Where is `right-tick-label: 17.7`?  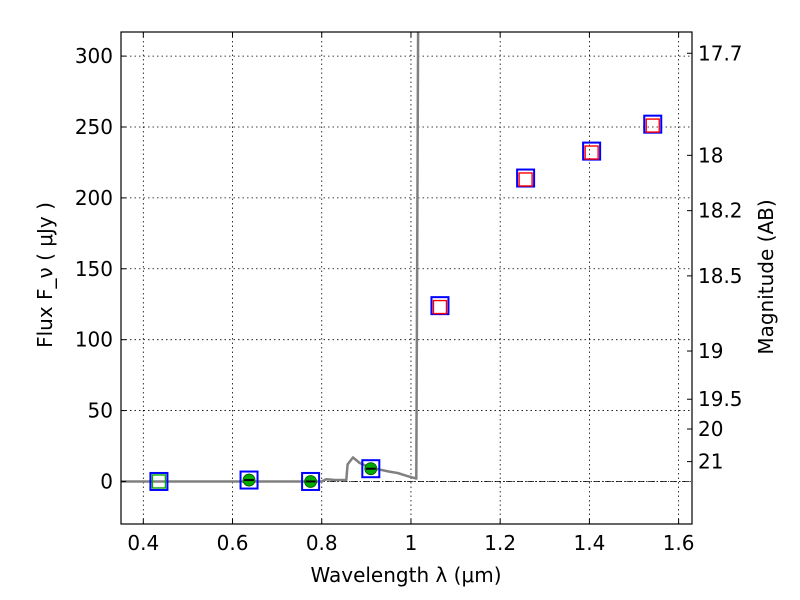 right-tick-label: 17.7 is located at coordinates (720, 53).